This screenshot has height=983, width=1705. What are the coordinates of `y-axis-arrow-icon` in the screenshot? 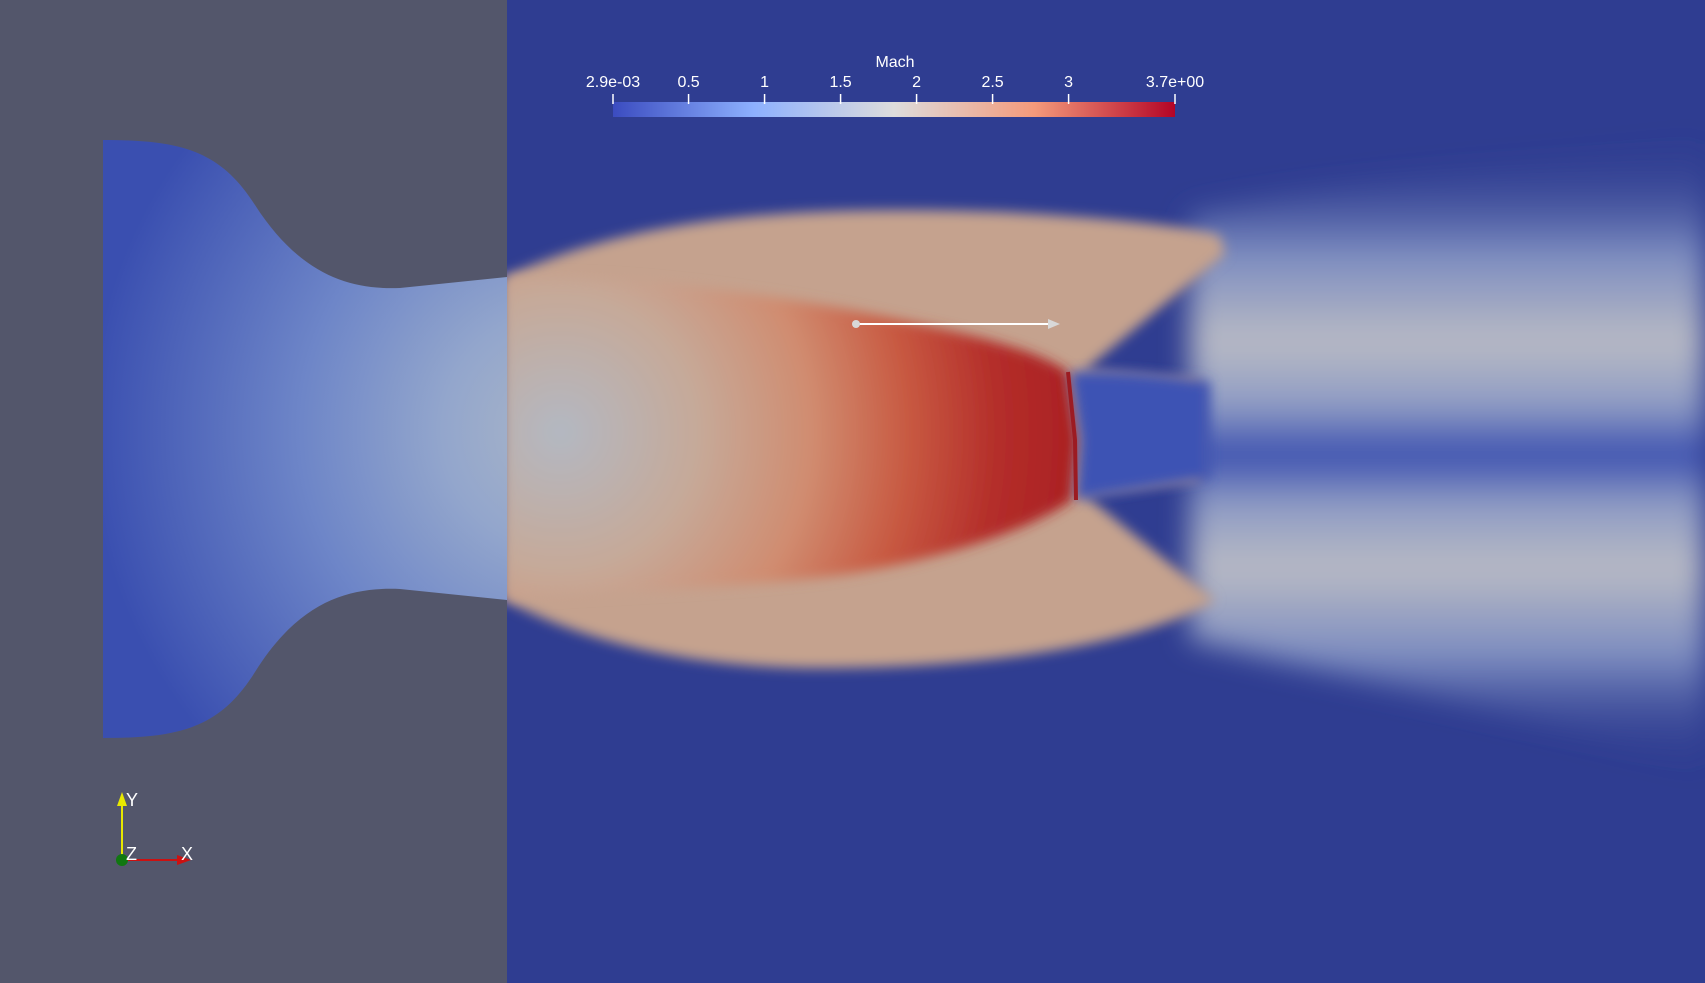 It's located at (122, 799).